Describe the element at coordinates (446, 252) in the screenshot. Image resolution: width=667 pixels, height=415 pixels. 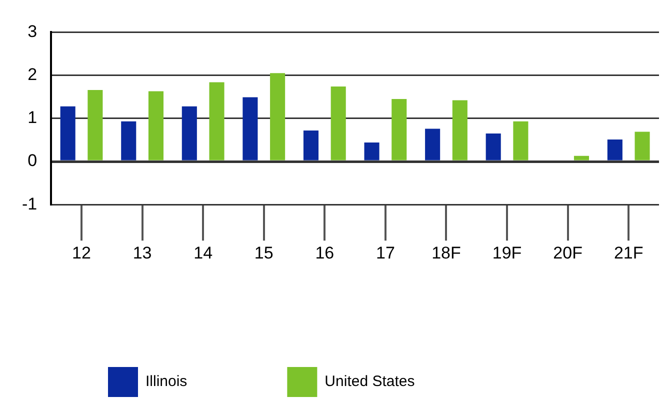
I see `x-tick-label: 18F` at that location.